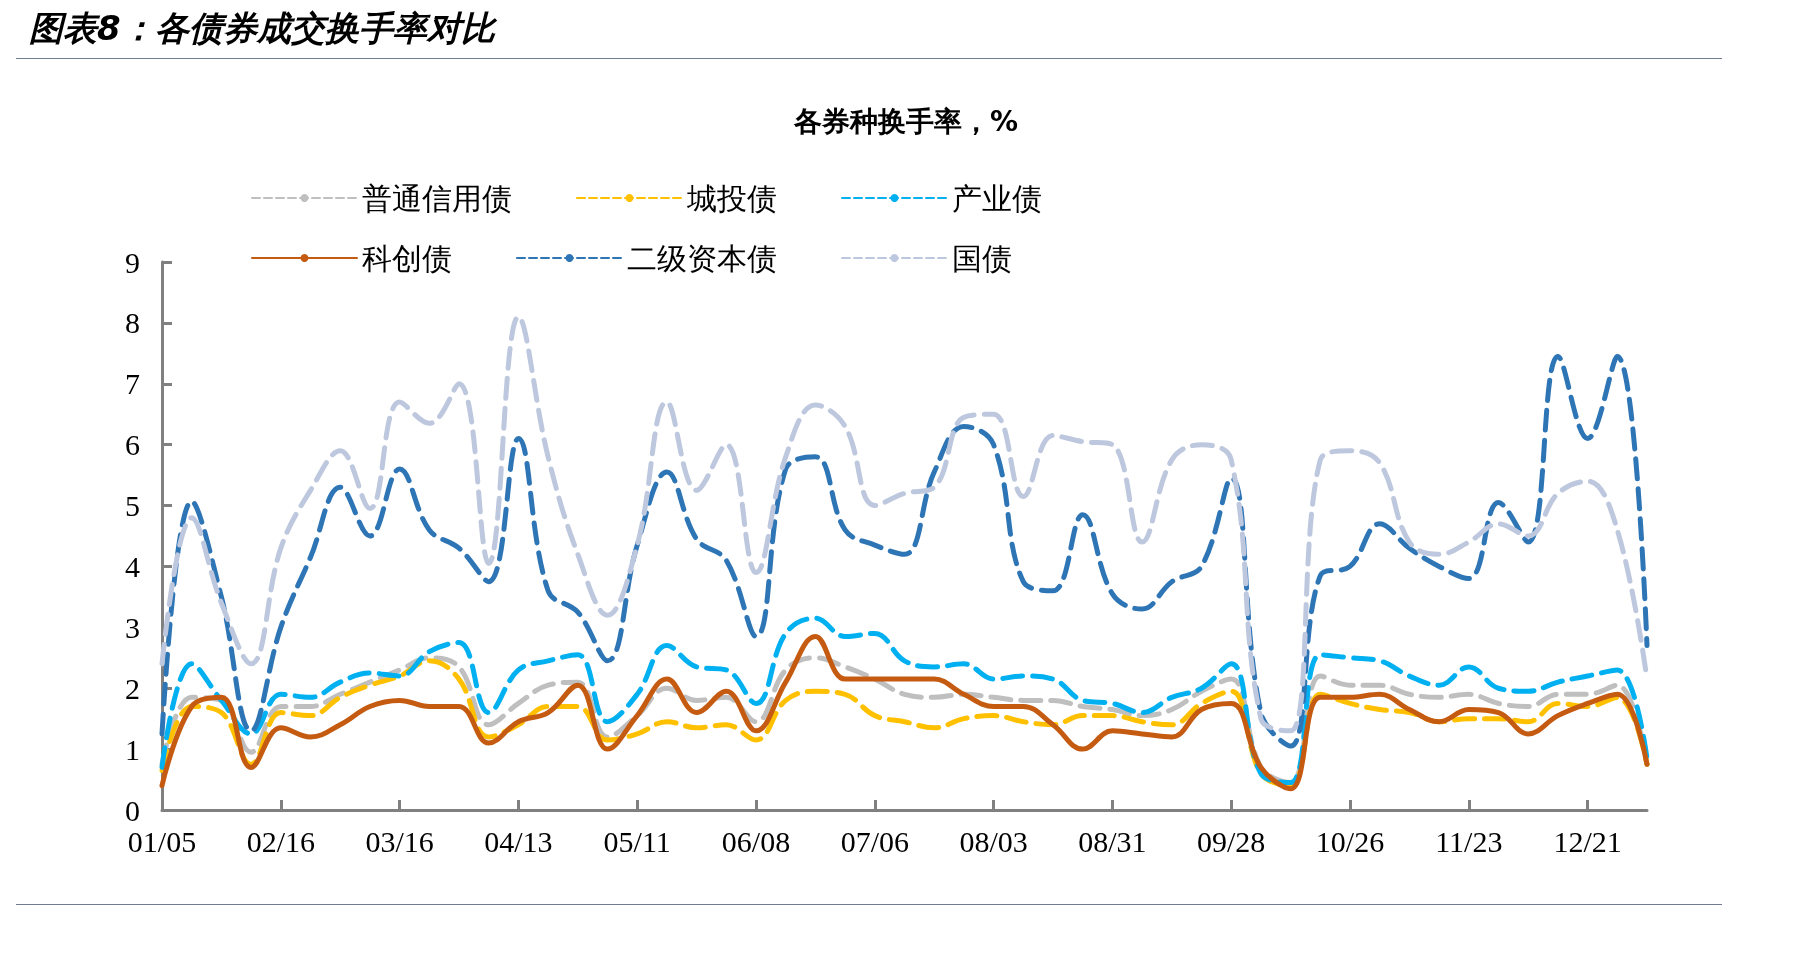 Image resolution: width=1812 pixels, height=970 pixels. Describe the element at coordinates (132, 323) in the screenshot. I see `y-tick-label: 8` at that location.